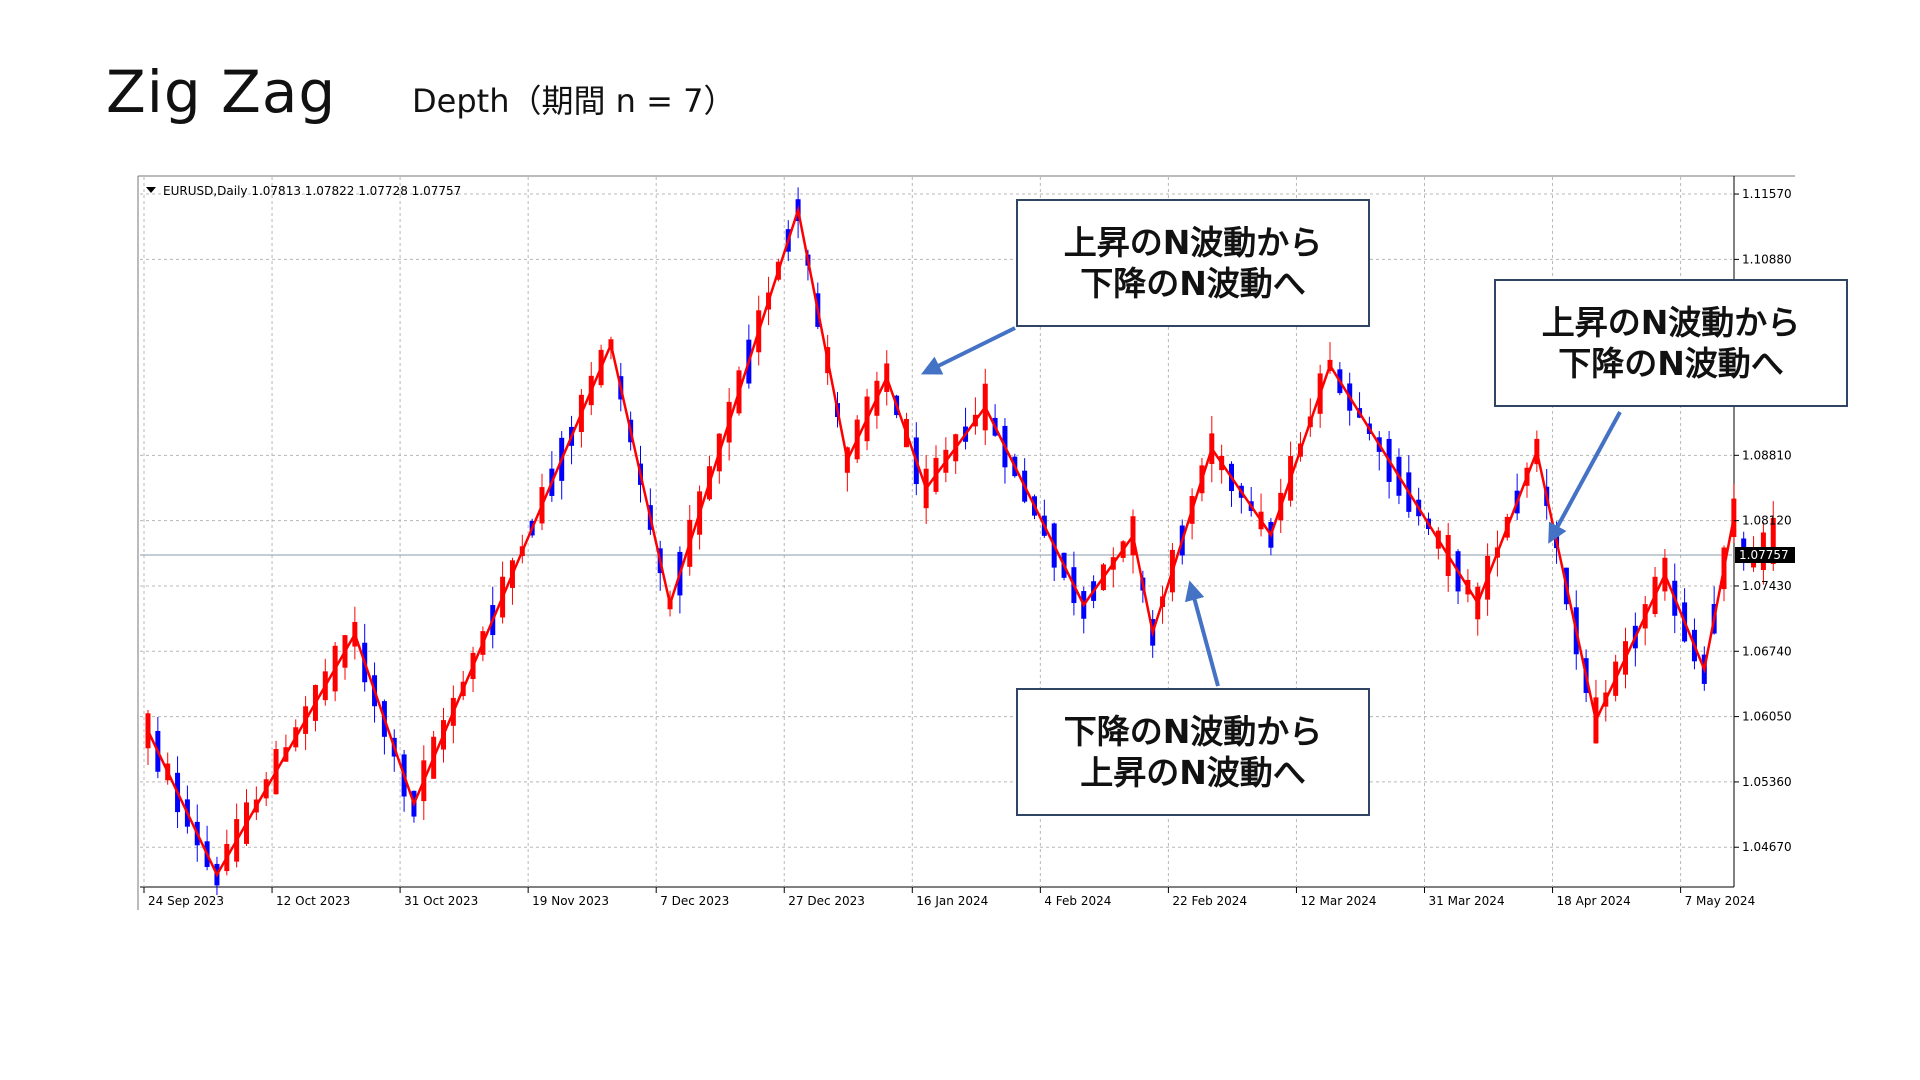 The height and width of the screenshot is (1080, 1920). I want to click on slide-title: Zig Zag, so click(221, 92).